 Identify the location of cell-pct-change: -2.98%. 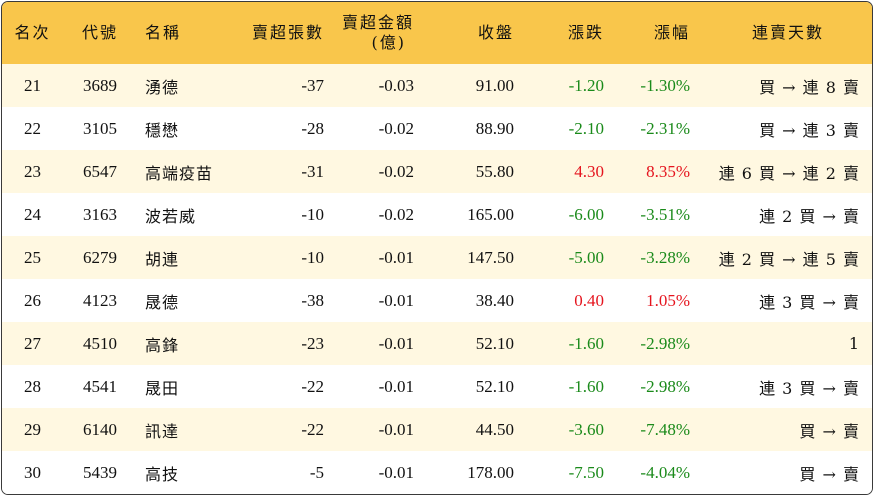
(665, 386).